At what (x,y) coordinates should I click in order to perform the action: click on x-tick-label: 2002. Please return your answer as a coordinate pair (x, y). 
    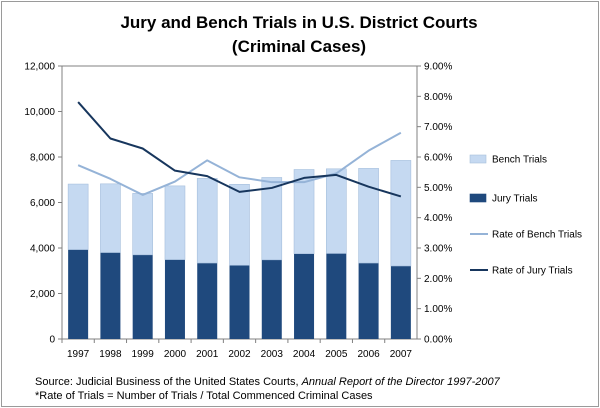
    Looking at the image, I should click on (239, 354).